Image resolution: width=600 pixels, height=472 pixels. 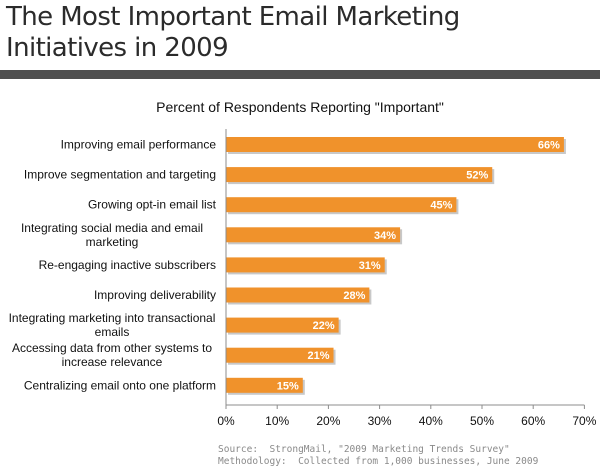 I want to click on data-label: 22%, so click(x=324, y=326).